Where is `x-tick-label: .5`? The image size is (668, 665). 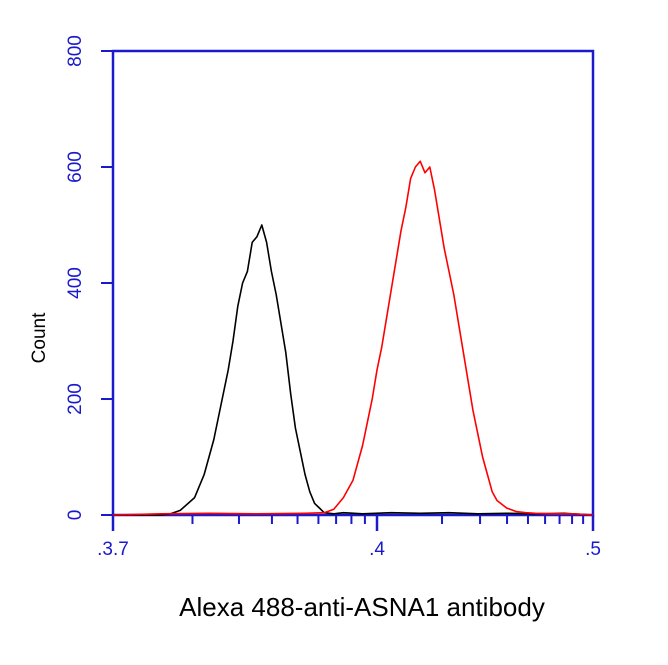 x-tick-label: .5 is located at coordinates (593, 549).